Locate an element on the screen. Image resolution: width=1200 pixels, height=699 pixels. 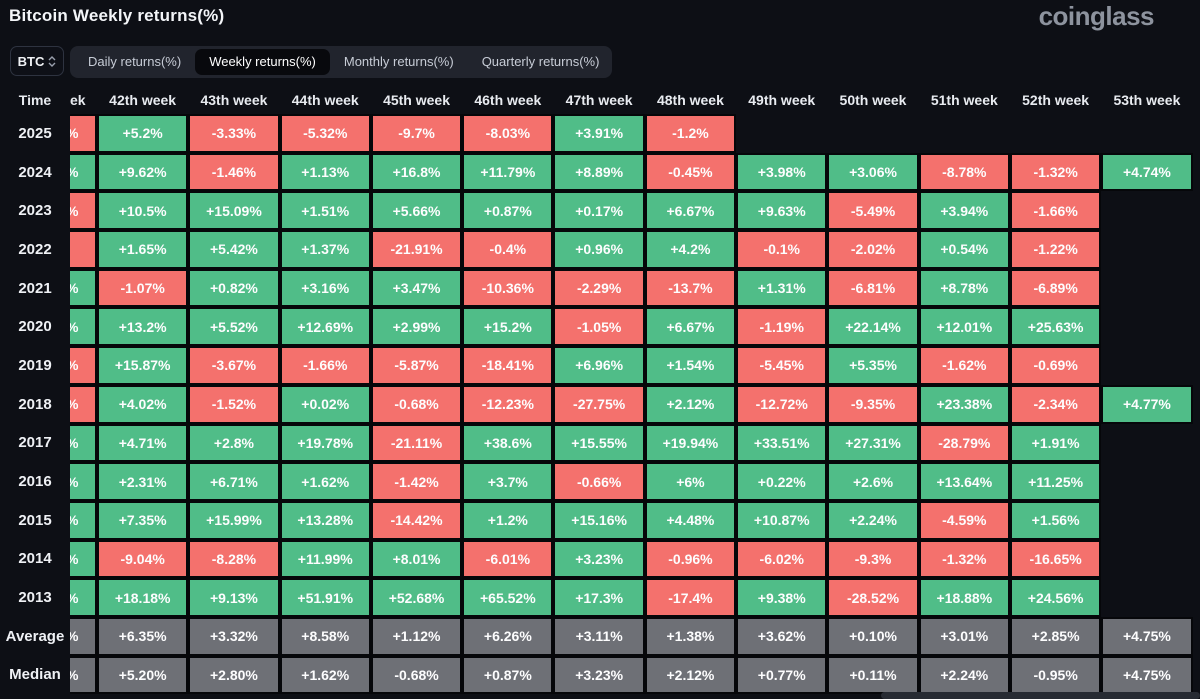
return-cell: -28.52% is located at coordinates (873, 597).